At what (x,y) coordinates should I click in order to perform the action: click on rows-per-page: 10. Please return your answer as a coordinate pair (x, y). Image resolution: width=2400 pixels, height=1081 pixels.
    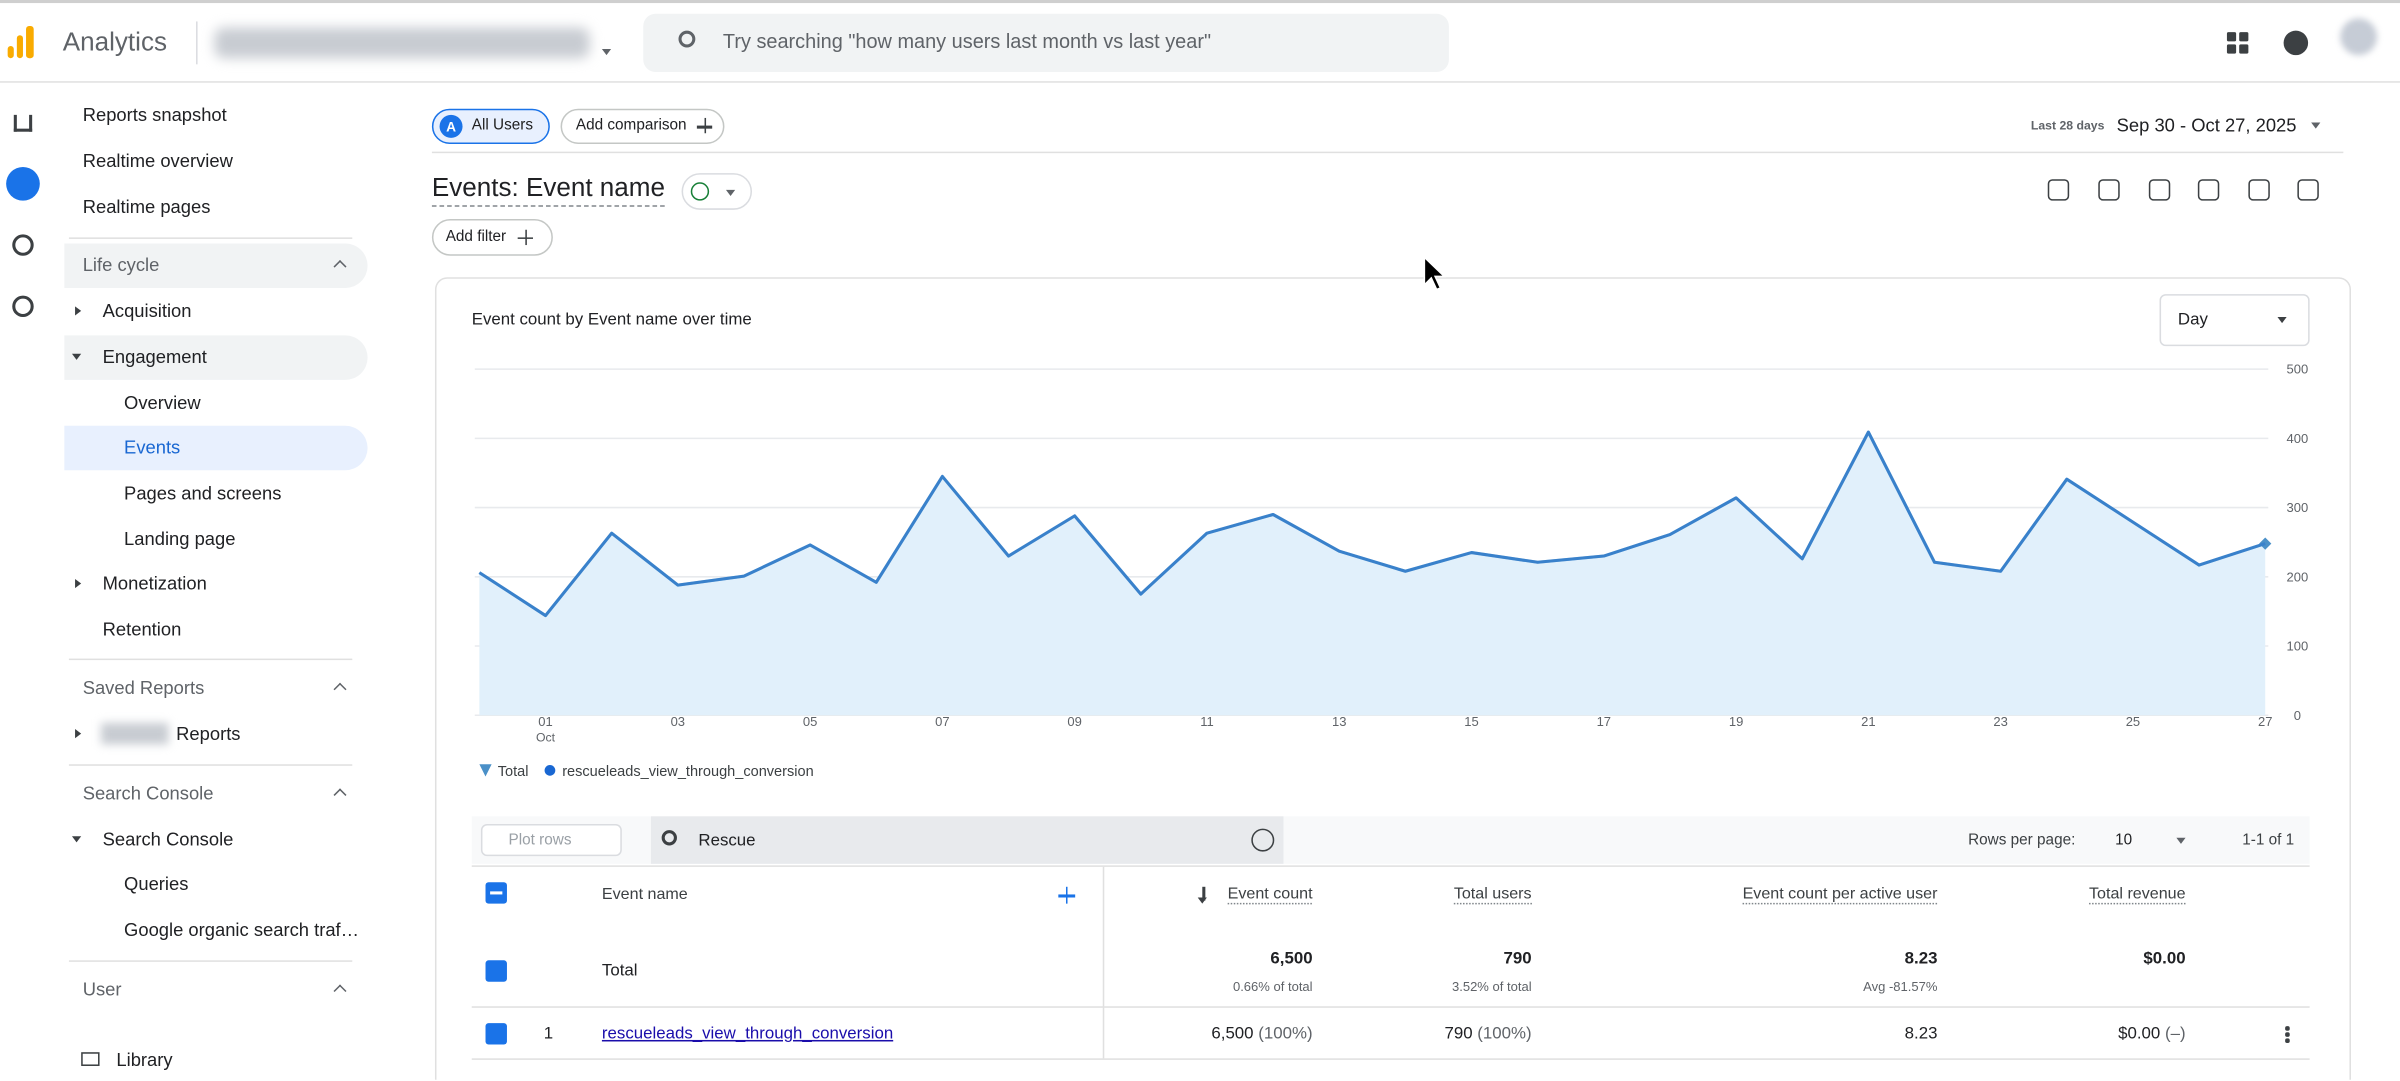
    Looking at the image, I should click on (2124, 841).